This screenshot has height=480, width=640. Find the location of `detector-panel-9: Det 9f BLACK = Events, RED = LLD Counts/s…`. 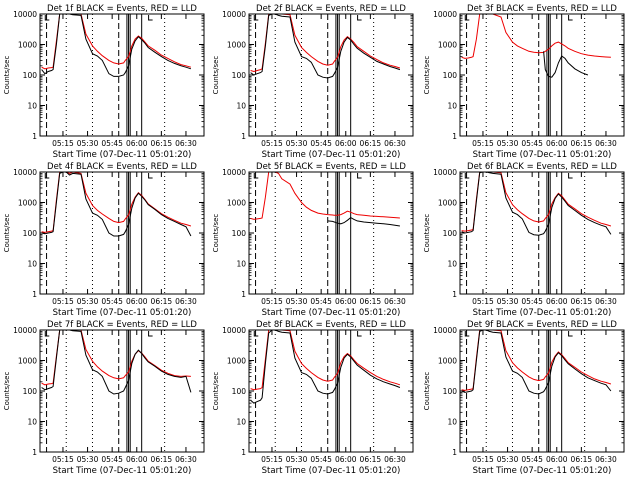

detector-panel-9: Det 9f BLACK = Events, RED = LLD Counts/s… is located at coordinates (524, 398).